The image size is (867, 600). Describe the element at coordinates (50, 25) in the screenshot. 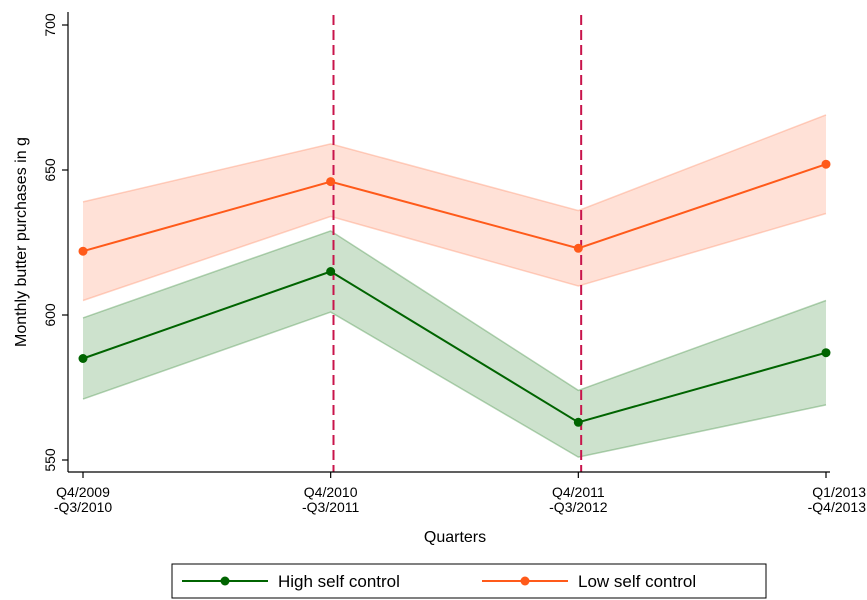

I see `y-tick-label-700: 700` at that location.